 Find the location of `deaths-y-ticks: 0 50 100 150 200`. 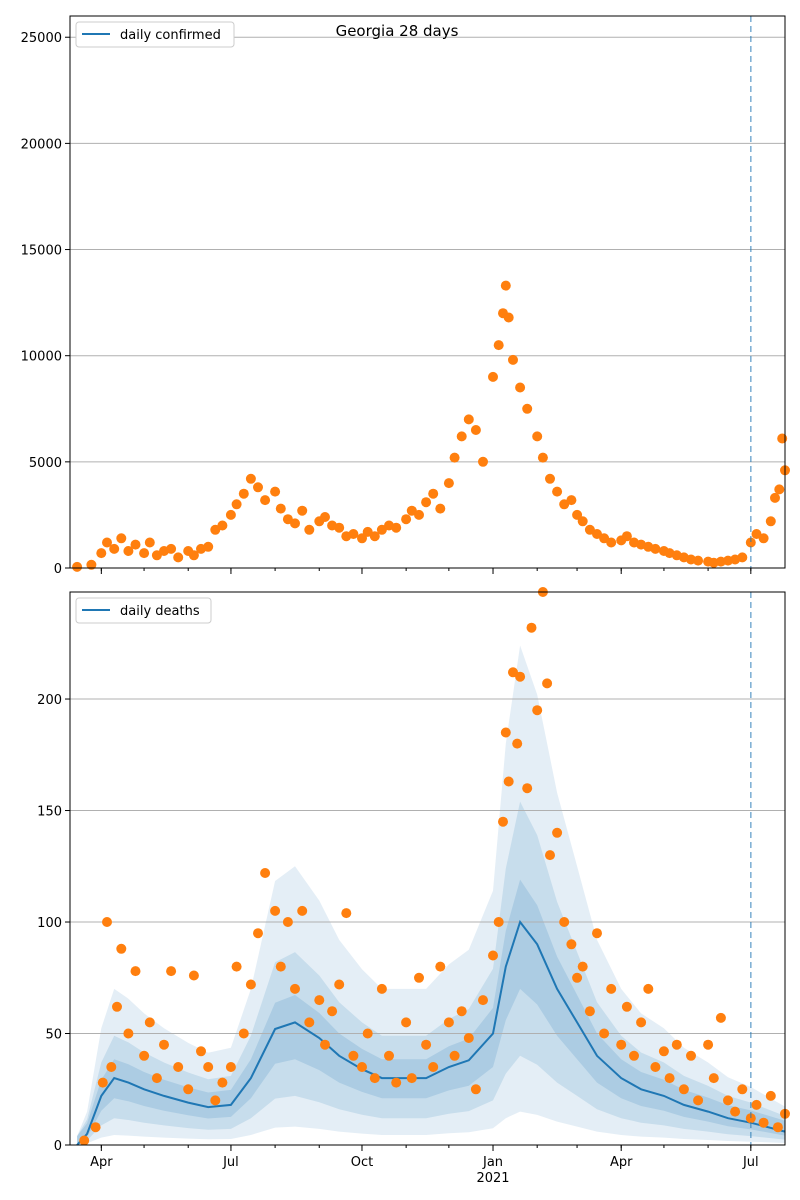

deaths-y-ticks: 0 50 100 150 200 is located at coordinates (53, 923).